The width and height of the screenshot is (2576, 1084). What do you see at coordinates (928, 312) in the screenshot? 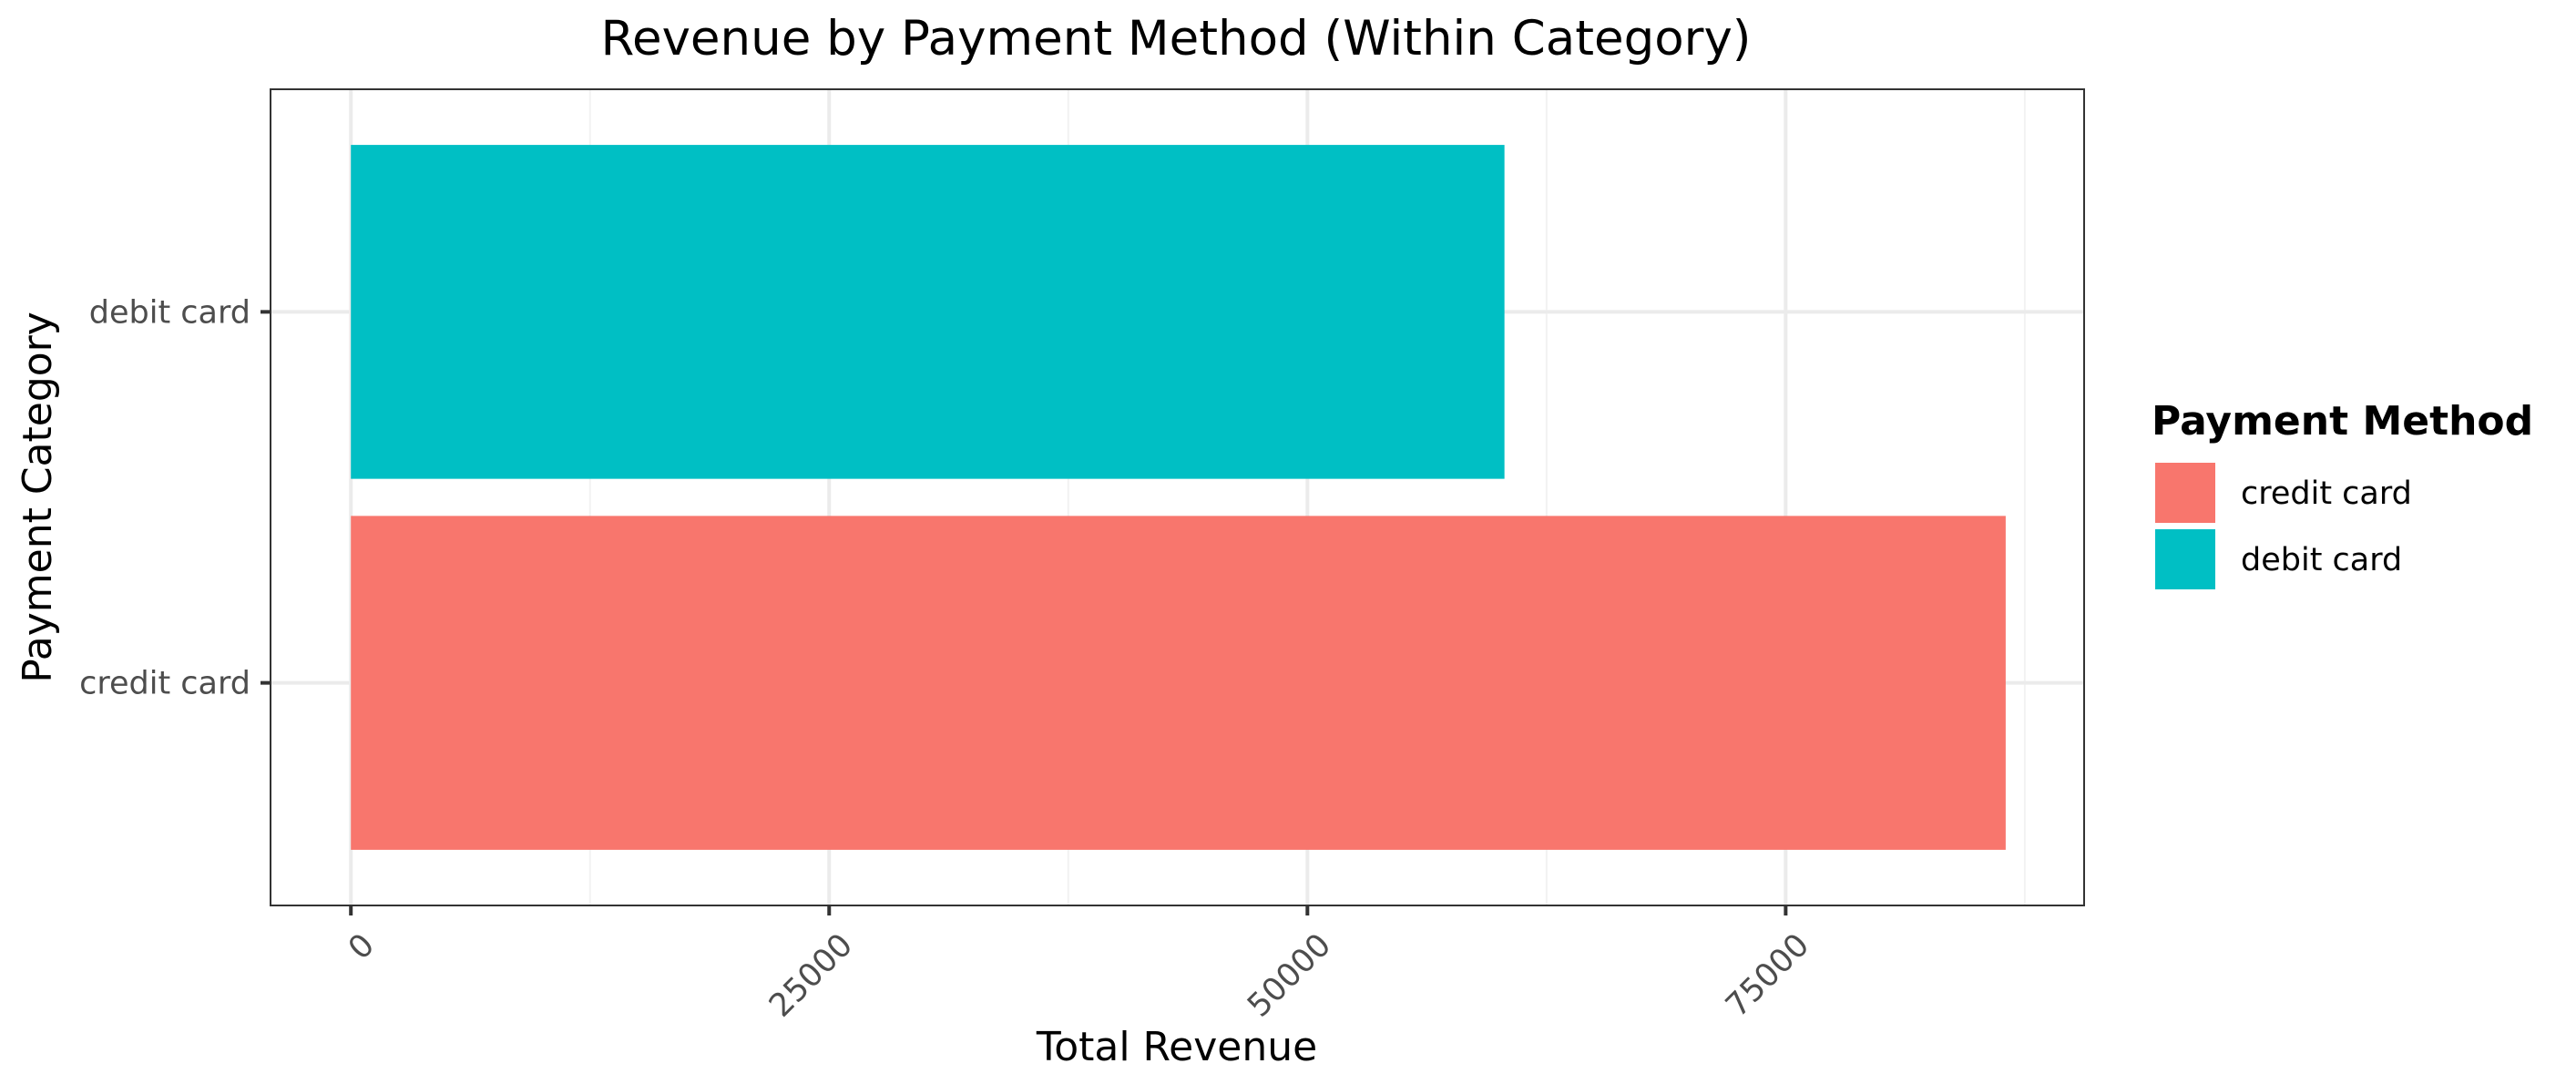
I see `bar-debit-card` at bounding box center [928, 312].